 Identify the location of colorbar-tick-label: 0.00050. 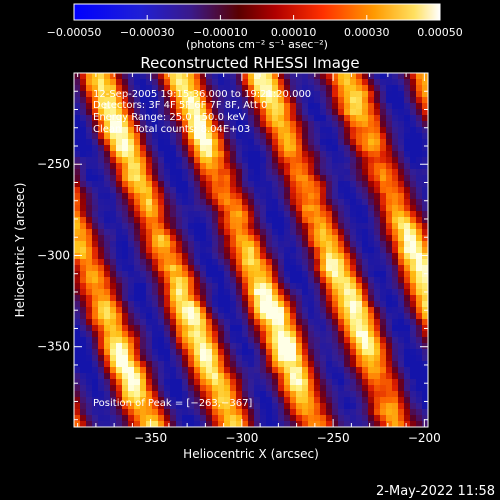
(440, 32).